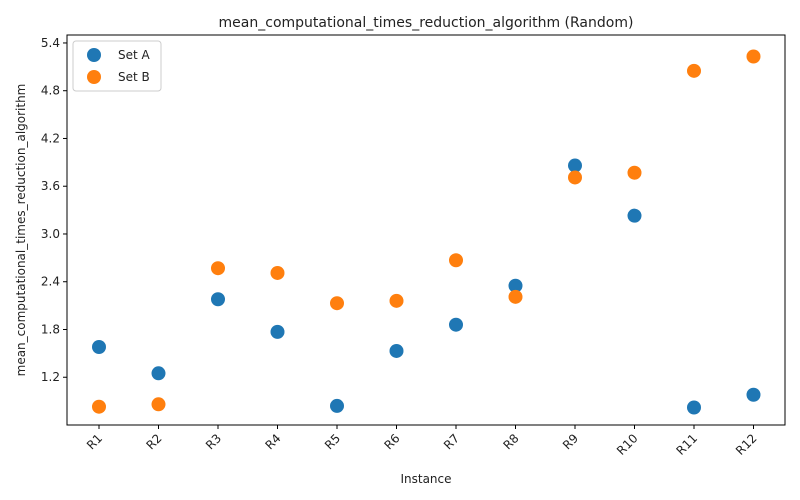 The image size is (800, 500). Describe the element at coordinates (272, 441) in the screenshot. I see `x-tick-label: R4` at that location.